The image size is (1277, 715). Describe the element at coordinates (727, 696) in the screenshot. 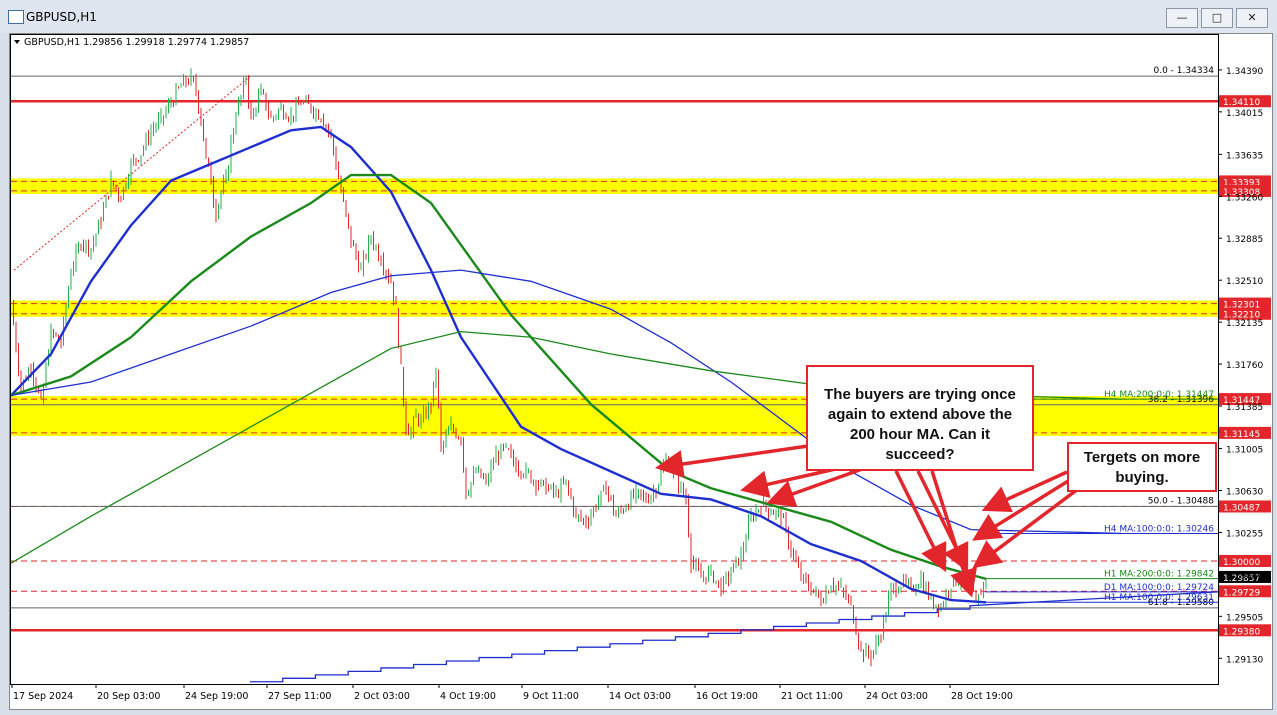

I see `x-tick-label-8: 16 Oct 19:00` at that location.